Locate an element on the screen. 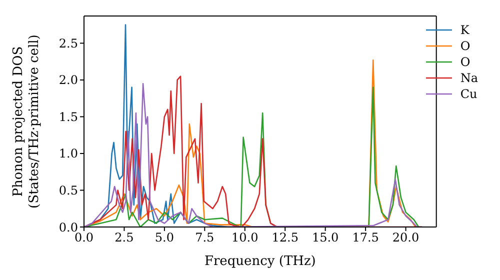 Image resolution: width=500 pixels, height=280 pixels. x-tick-label: 12.5 is located at coordinates (285, 237).